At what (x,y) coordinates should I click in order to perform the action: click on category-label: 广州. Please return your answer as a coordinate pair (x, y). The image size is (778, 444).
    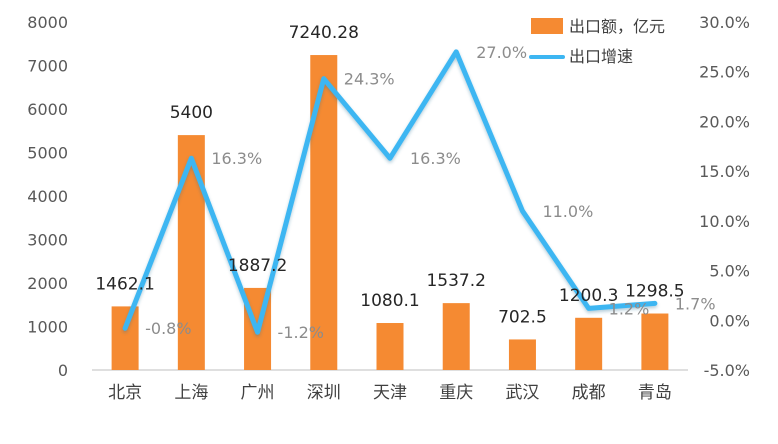
    Looking at the image, I should click on (258, 393).